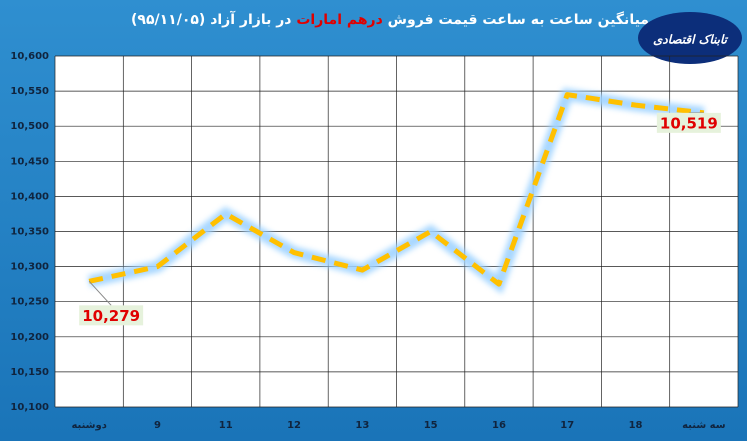 This screenshot has height=441, width=747. What do you see at coordinates (157, 425) in the screenshot?
I see `x-tick-label: 9` at bounding box center [157, 425].